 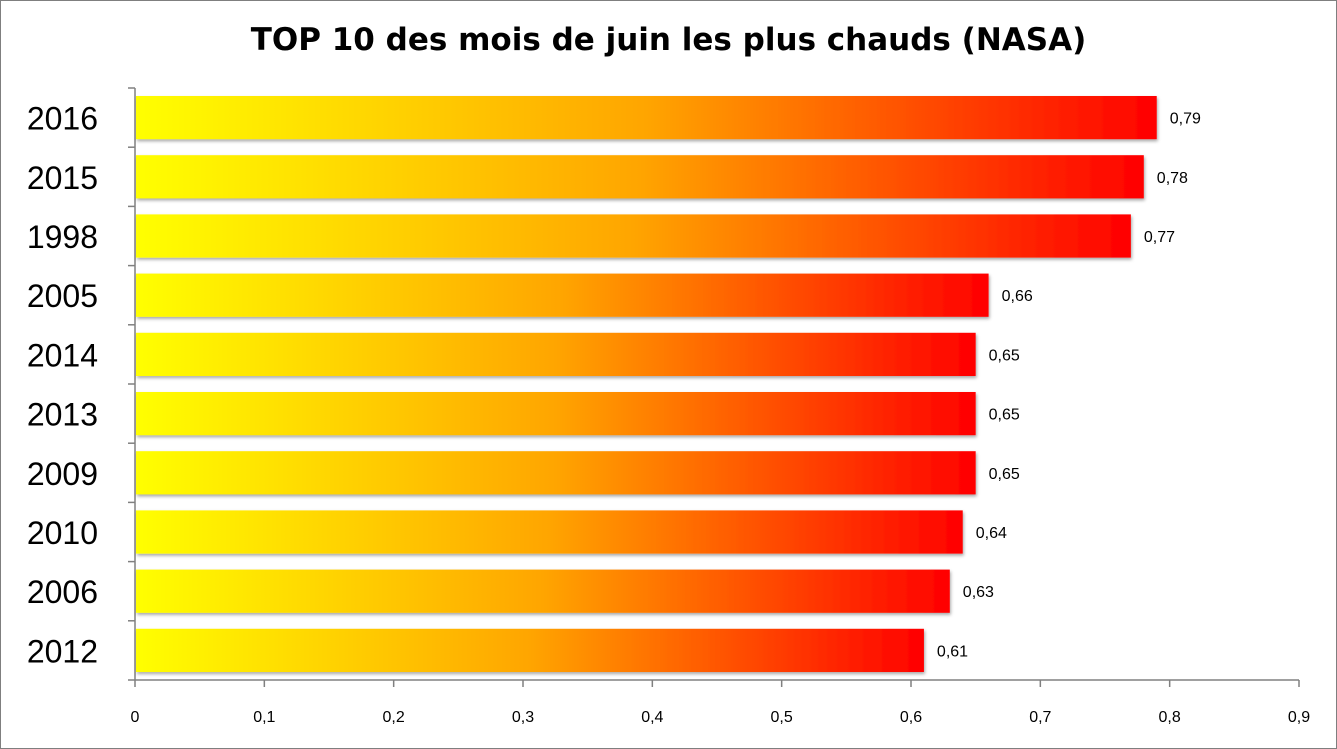 I want to click on category-label: 2006, so click(x=62, y=592).